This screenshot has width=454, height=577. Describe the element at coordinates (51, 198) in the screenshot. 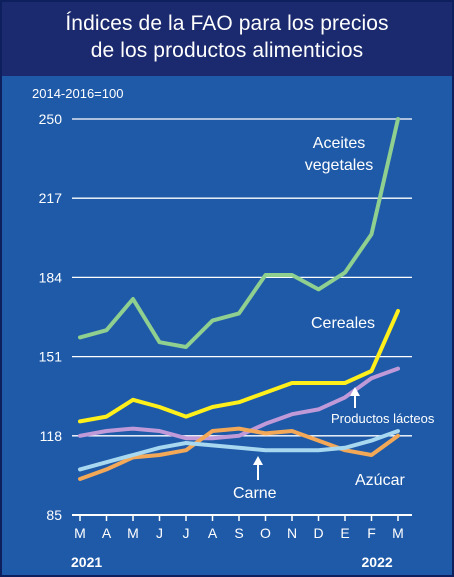

I see `y-tick-label: 217` at that location.